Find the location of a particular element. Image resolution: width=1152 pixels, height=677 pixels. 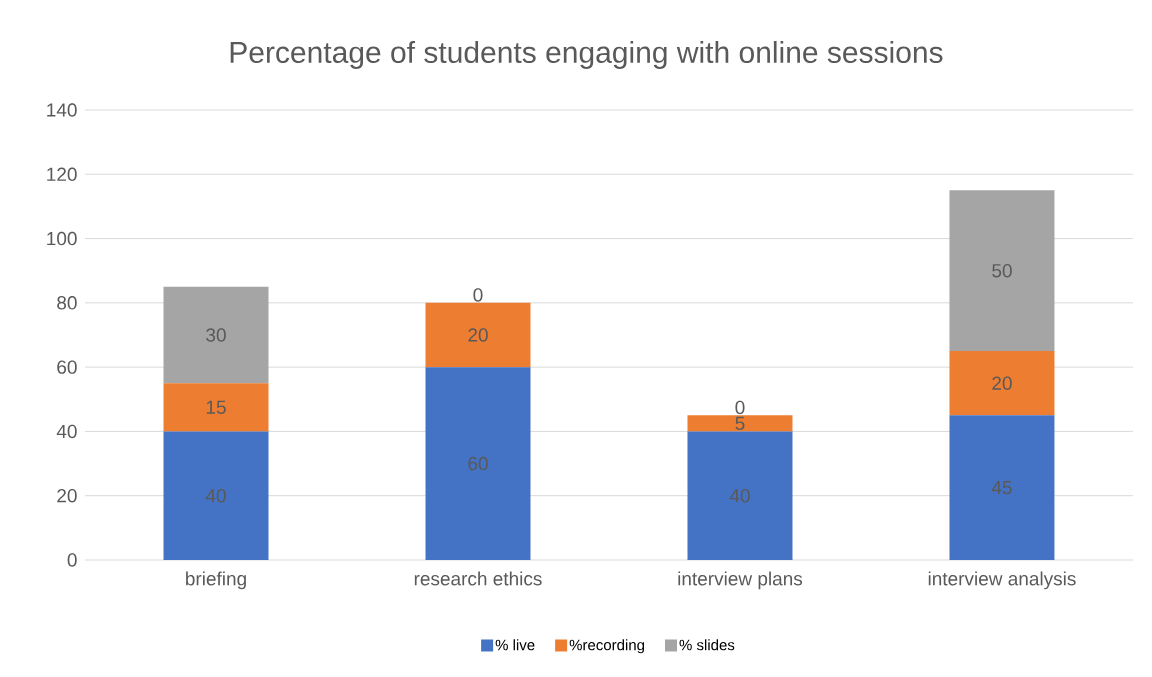

data-label: 50 is located at coordinates (1002, 270).